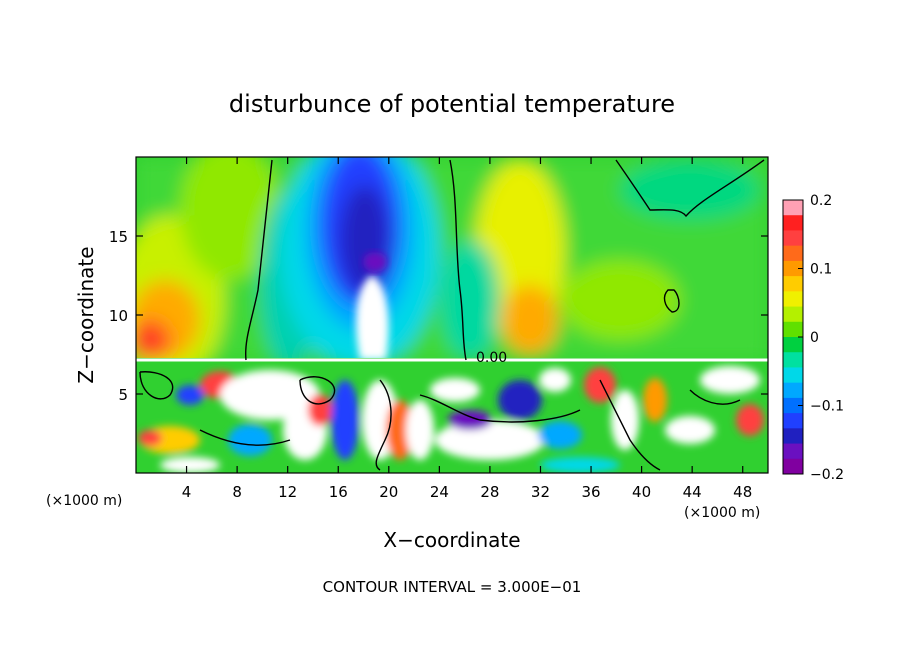 The height and width of the screenshot is (654, 904). Describe the element at coordinates (187, 492) in the screenshot. I see `x-tick-label: 4` at that location.